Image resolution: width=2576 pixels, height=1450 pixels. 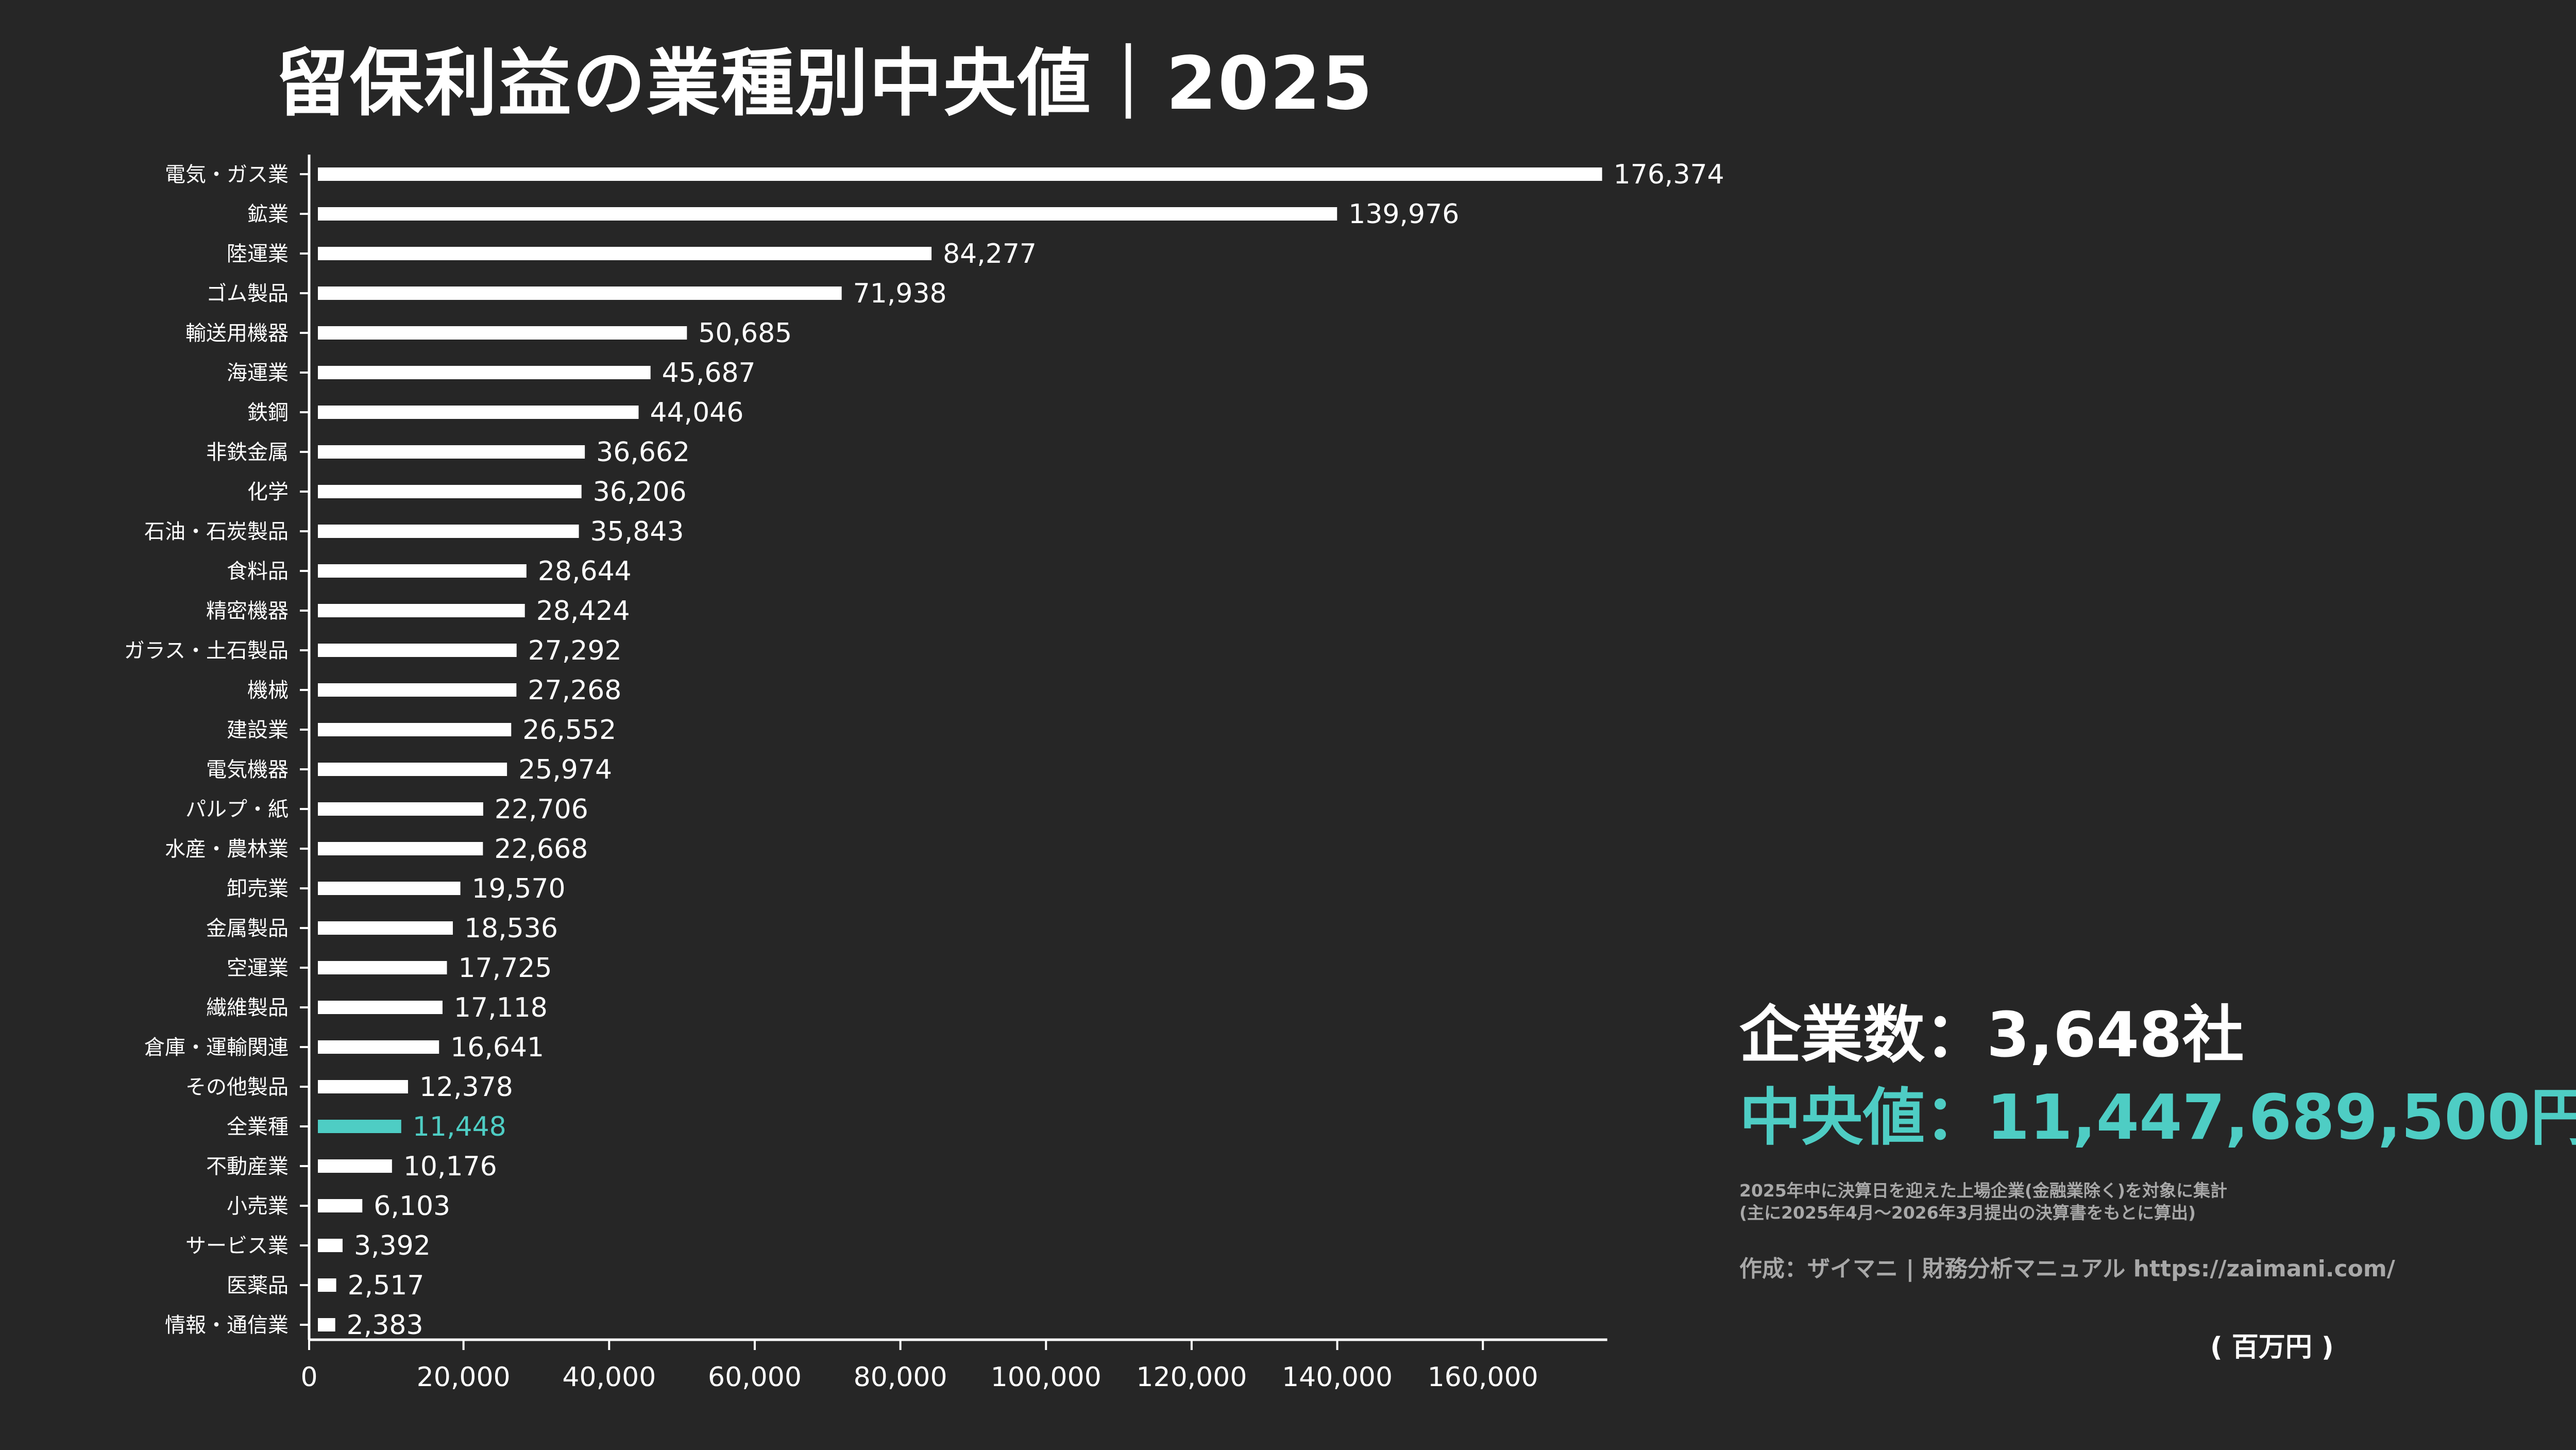 What do you see at coordinates (900, 1378) in the screenshot?
I see `x-tick-label: 80,000` at bounding box center [900, 1378].